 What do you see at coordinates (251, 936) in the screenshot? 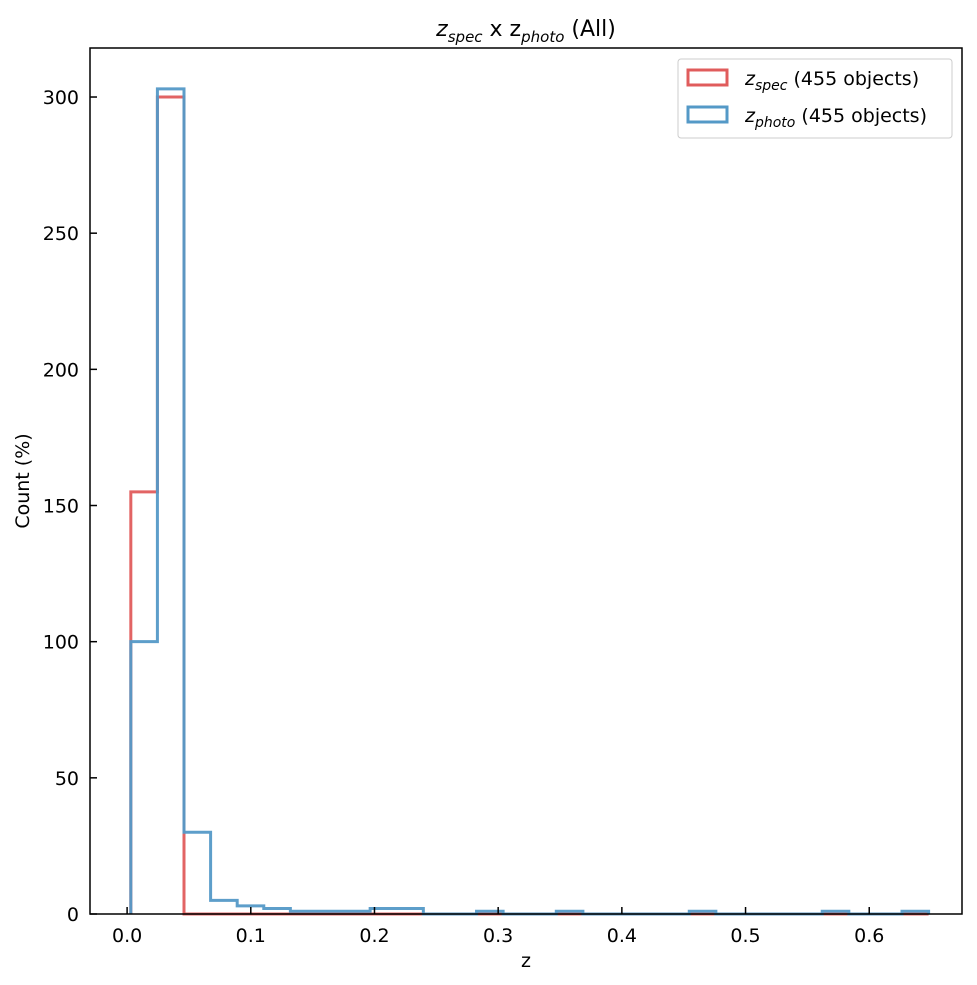
I see `x-tick-label: 0.1` at bounding box center [251, 936].